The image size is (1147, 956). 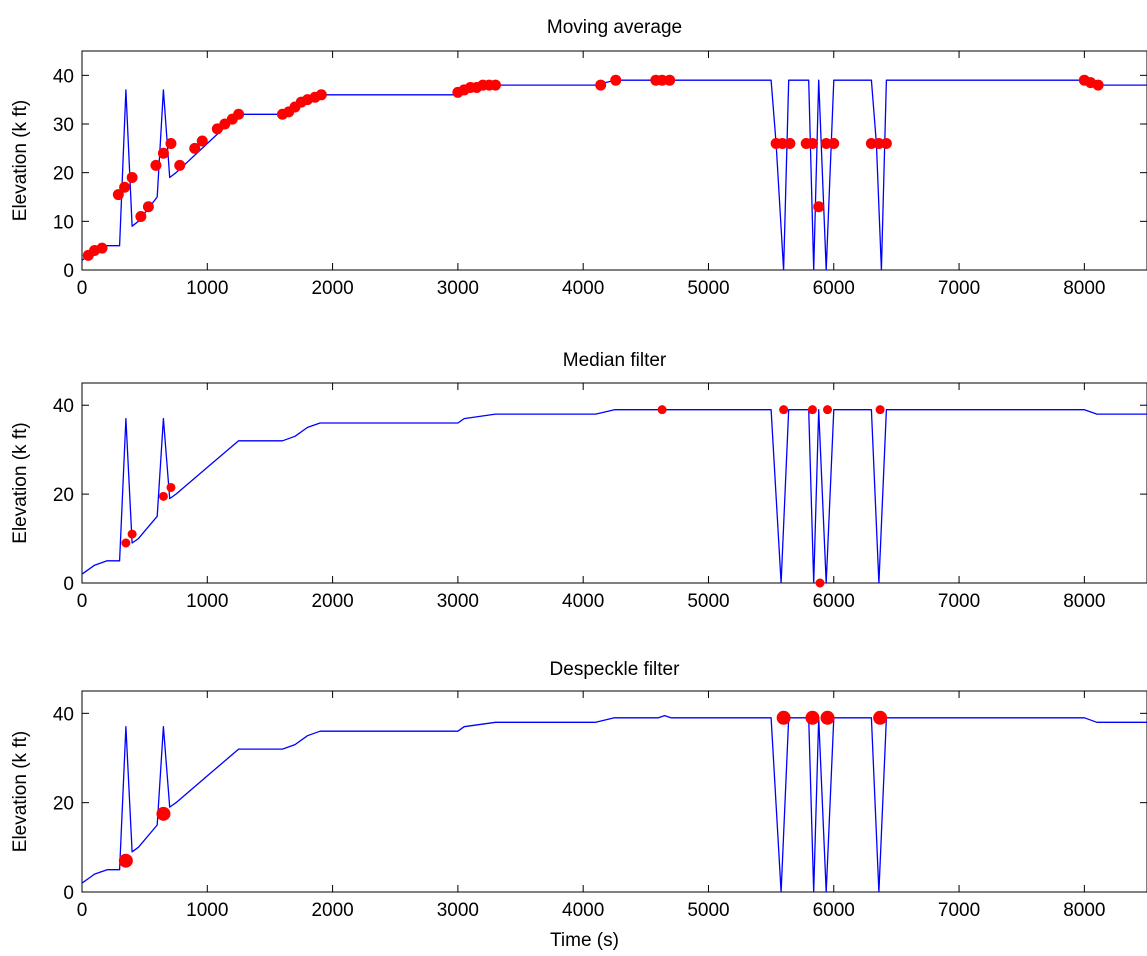 What do you see at coordinates (584, 940) in the screenshot?
I see `x-axis-label: Time (s)` at bounding box center [584, 940].